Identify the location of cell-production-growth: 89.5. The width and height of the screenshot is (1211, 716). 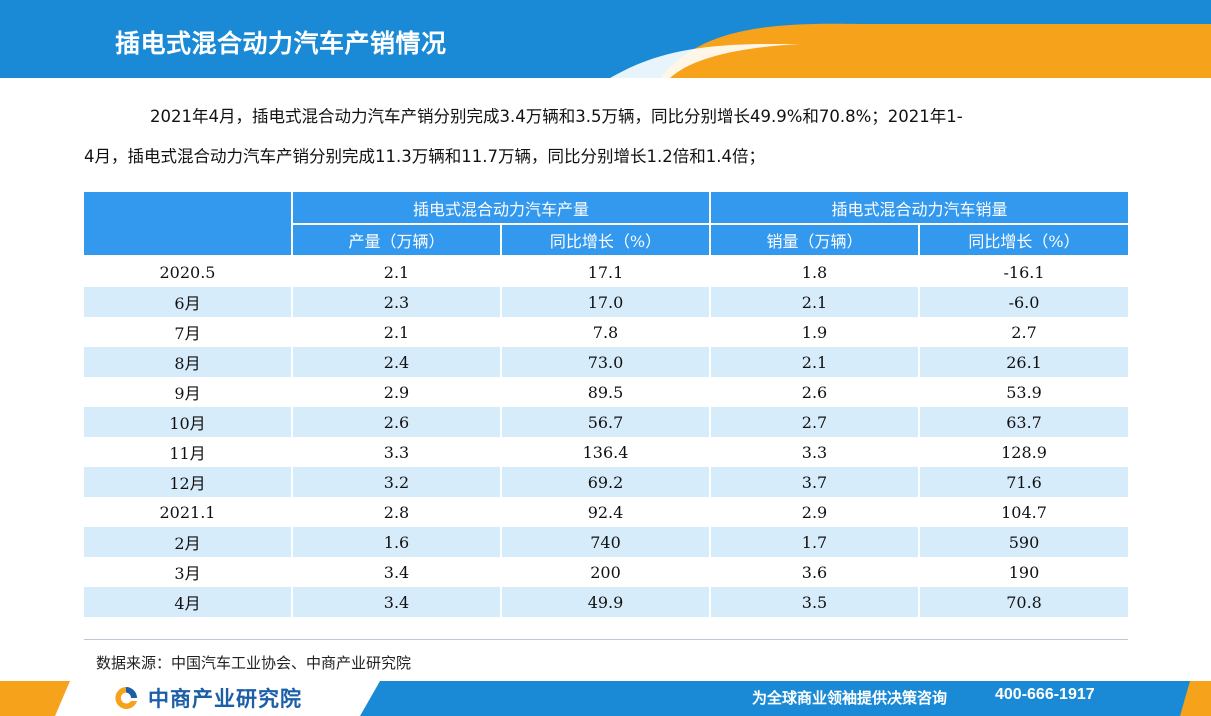
(605, 392).